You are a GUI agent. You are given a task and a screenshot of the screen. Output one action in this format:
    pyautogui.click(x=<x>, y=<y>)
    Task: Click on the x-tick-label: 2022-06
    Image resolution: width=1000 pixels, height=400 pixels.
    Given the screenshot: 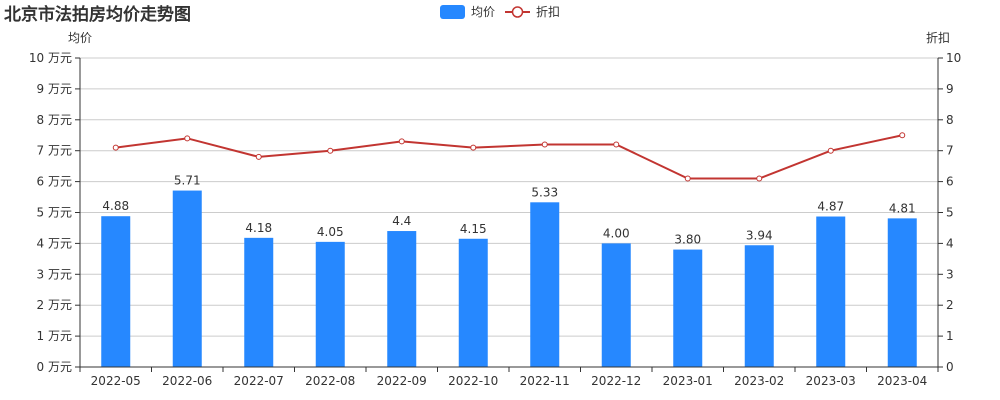 What is the action you would take?
    pyautogui.click(x=187, y=381)
    